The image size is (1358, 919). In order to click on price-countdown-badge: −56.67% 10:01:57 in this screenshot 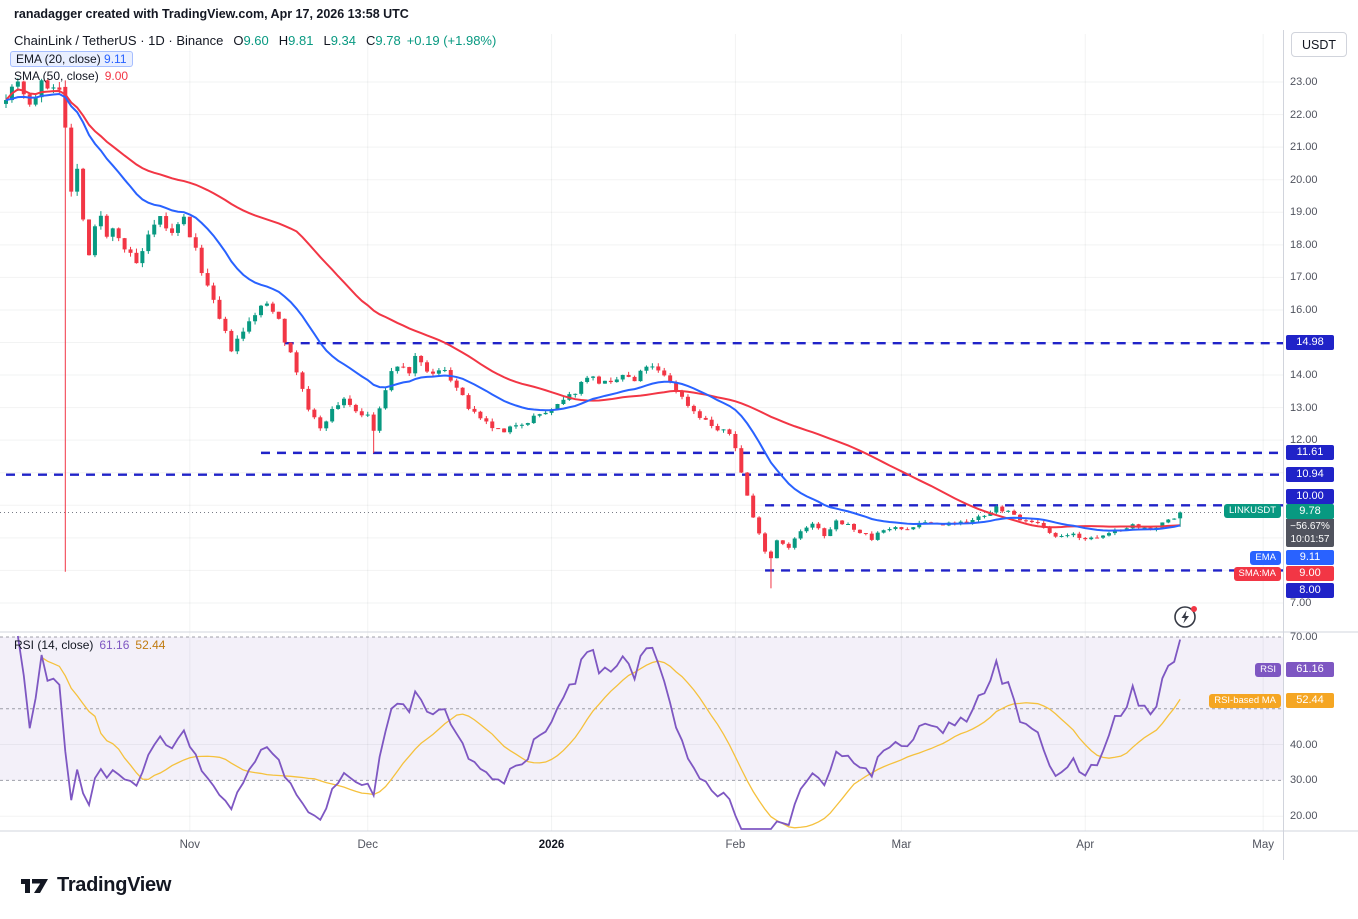, I will do `click(1310, 533)`.